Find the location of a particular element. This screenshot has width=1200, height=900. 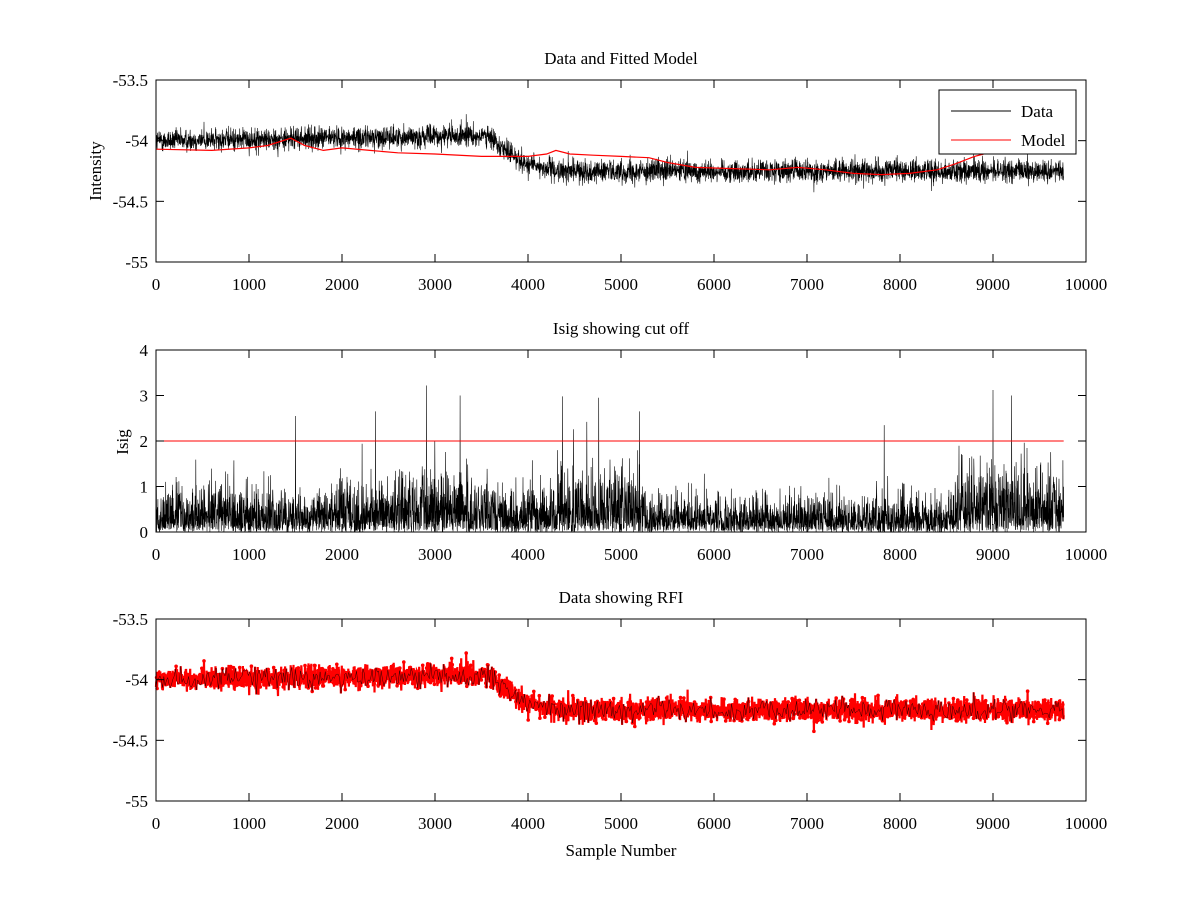

subplot-3-series-data is located at coordinates (609, 694).